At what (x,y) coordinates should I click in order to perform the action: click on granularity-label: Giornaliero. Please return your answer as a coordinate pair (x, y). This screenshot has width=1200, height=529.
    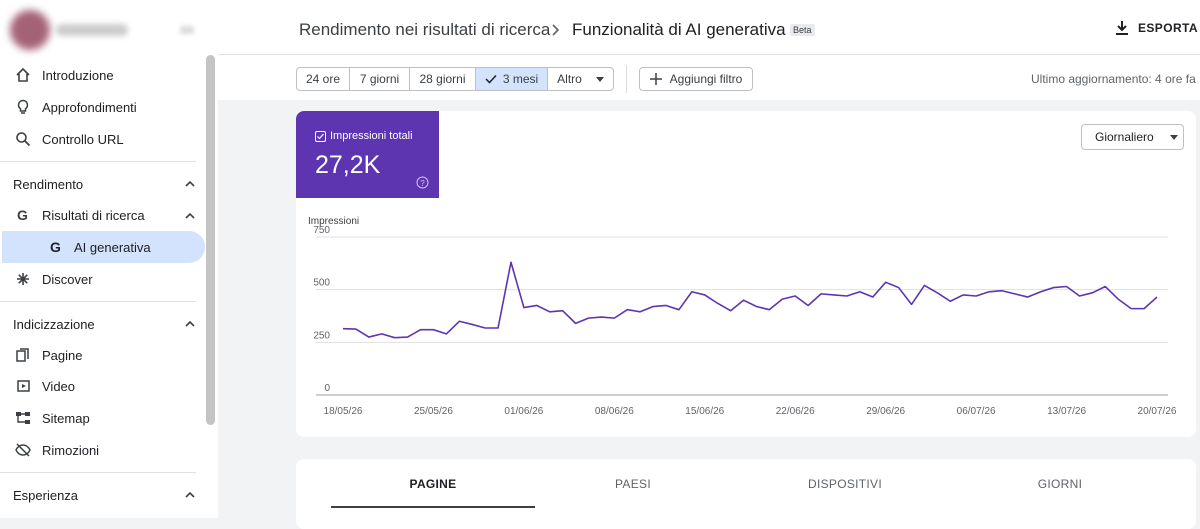
    Looking at the image, I should click on (1124, 137).